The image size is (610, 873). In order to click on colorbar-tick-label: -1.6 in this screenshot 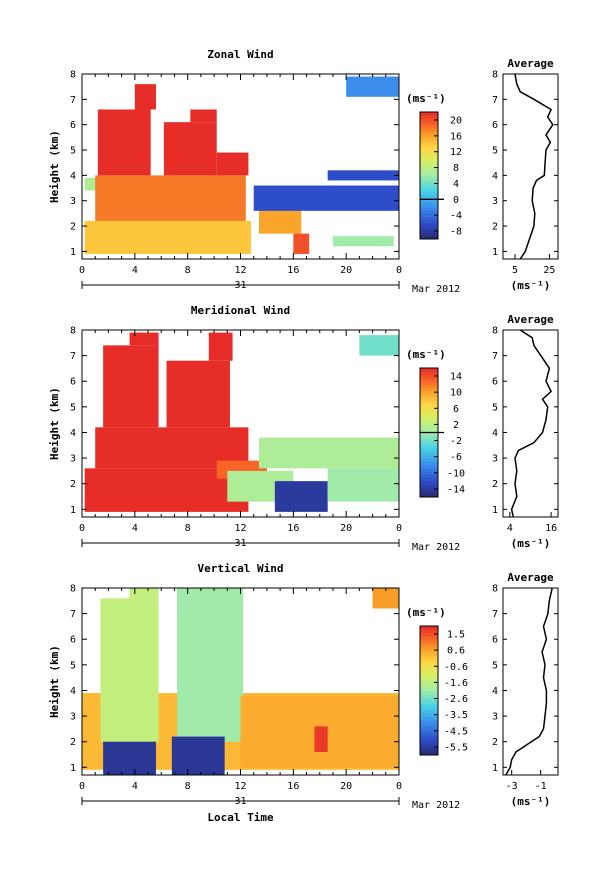, I will do `click(456, 683)`.